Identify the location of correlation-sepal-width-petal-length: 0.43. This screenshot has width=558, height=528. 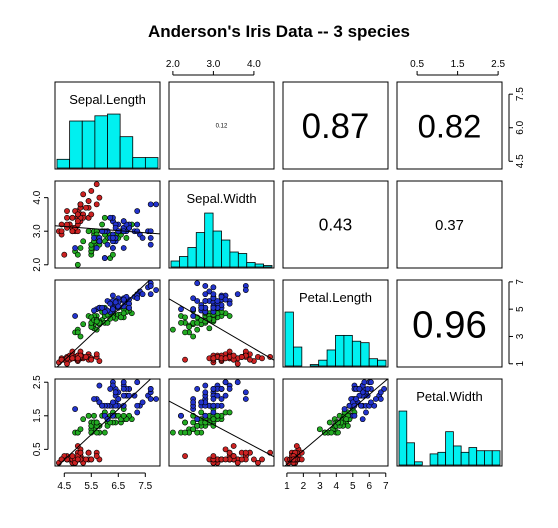
(335, 225).